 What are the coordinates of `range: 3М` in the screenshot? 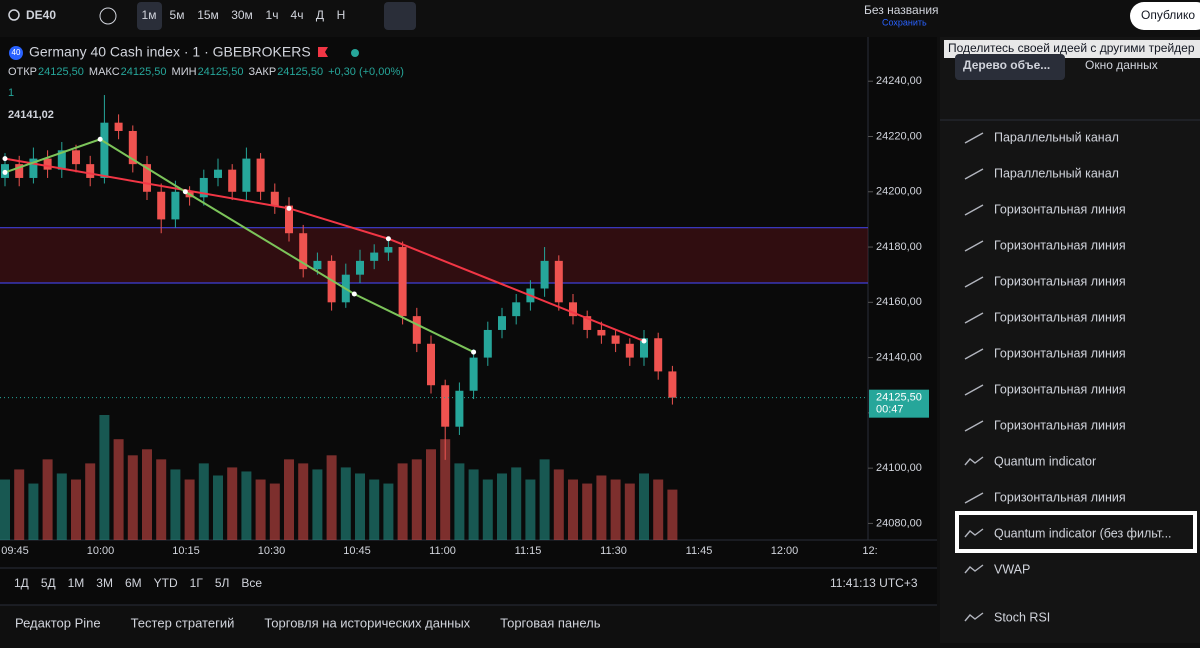 It's located at (104, 583).